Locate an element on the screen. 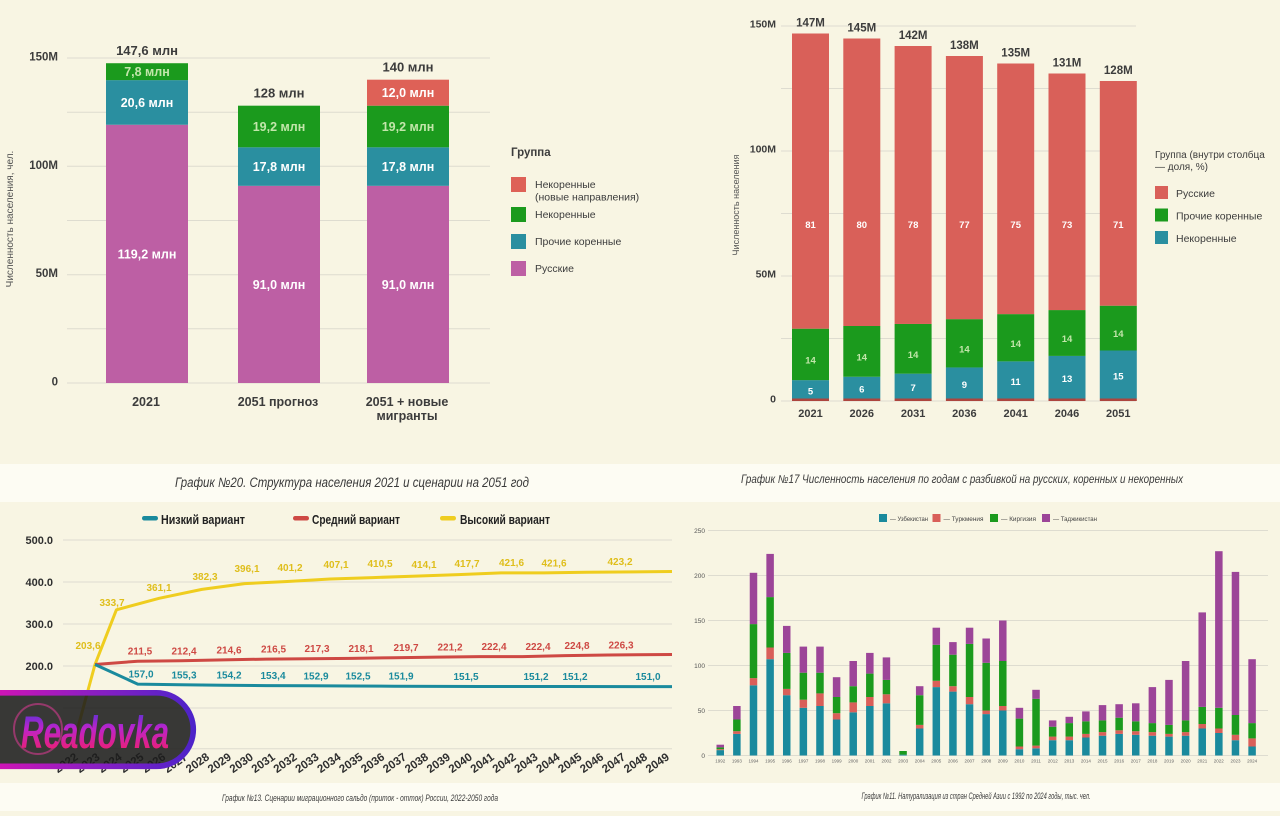 This screenshot has width=1280, height=816. svg-text: 7 is located at coordinates (912, 388).